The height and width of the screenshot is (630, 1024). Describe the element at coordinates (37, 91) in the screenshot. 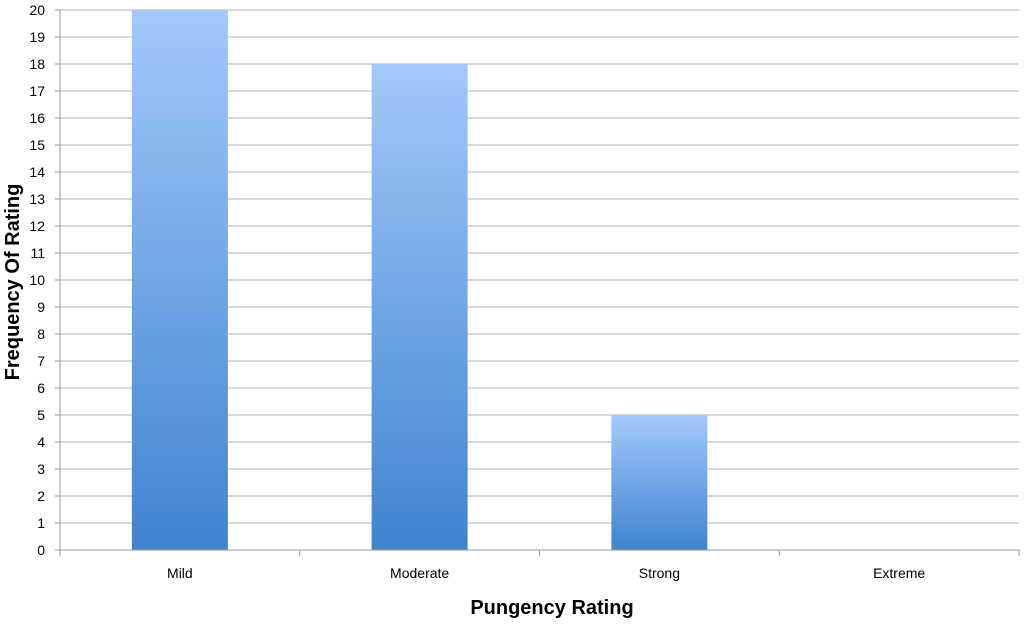

I see `y-tick-label: 17` at that location.